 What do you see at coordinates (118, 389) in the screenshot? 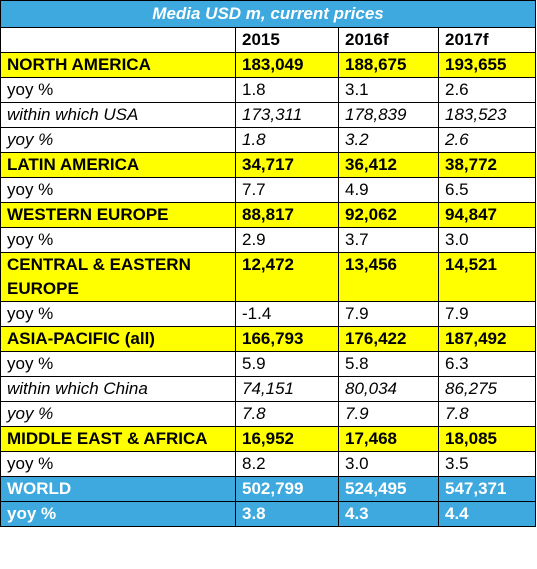
I see `row-label: within which China` at bounding box center [118, 389].